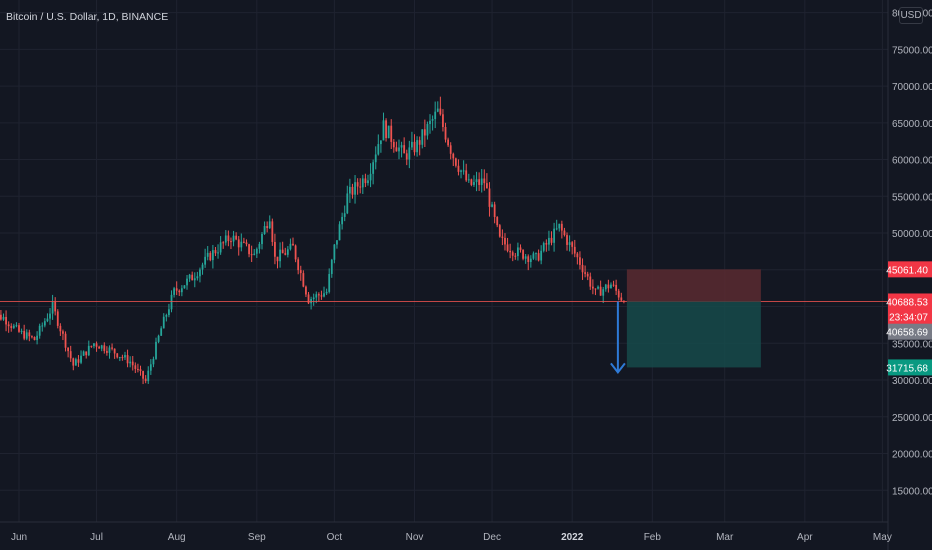  Describe the element at coordinates (19, 537) in the screenshot. I see `time-tick-label: Jun` at that location.